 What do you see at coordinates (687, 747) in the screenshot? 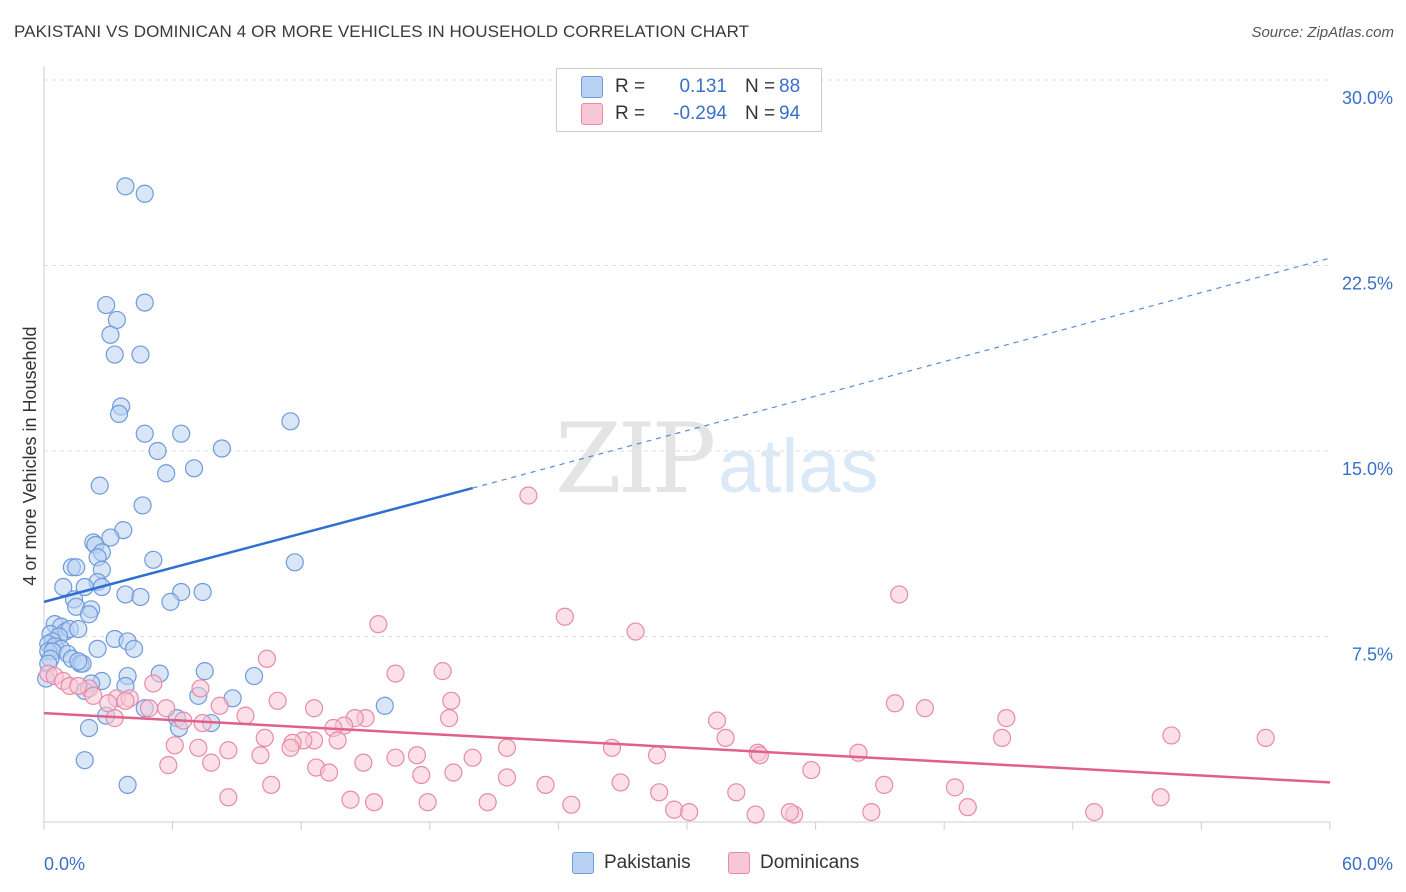
I see `dominicans-trend-line` at bounding box center [687, 747].